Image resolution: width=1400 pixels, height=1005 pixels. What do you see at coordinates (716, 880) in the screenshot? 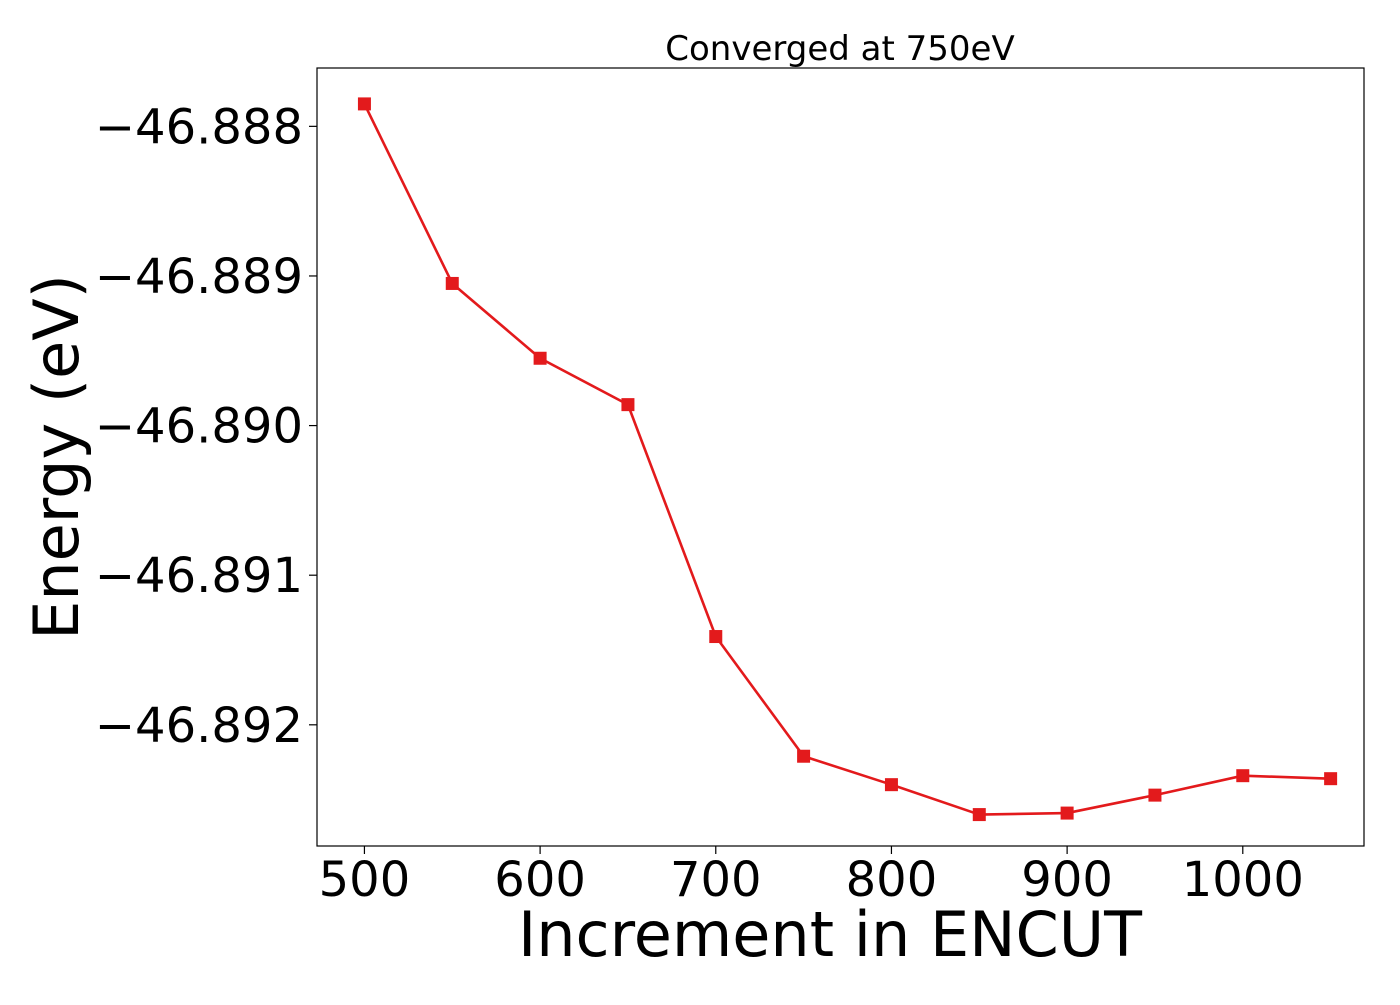
I see `x-tick-label: 700` at bounding box center [716, 880].